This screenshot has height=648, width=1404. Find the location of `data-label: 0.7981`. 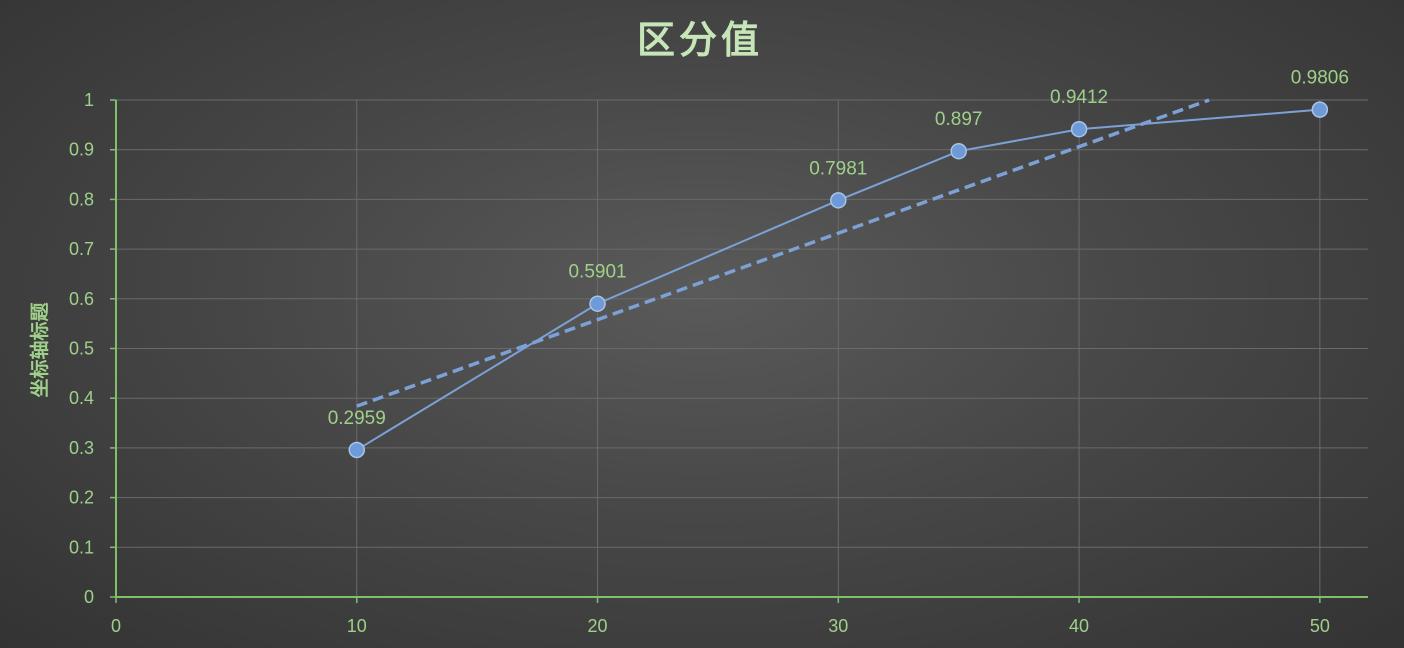

data-label: 0.7981 is located at coordinates (838, 168).